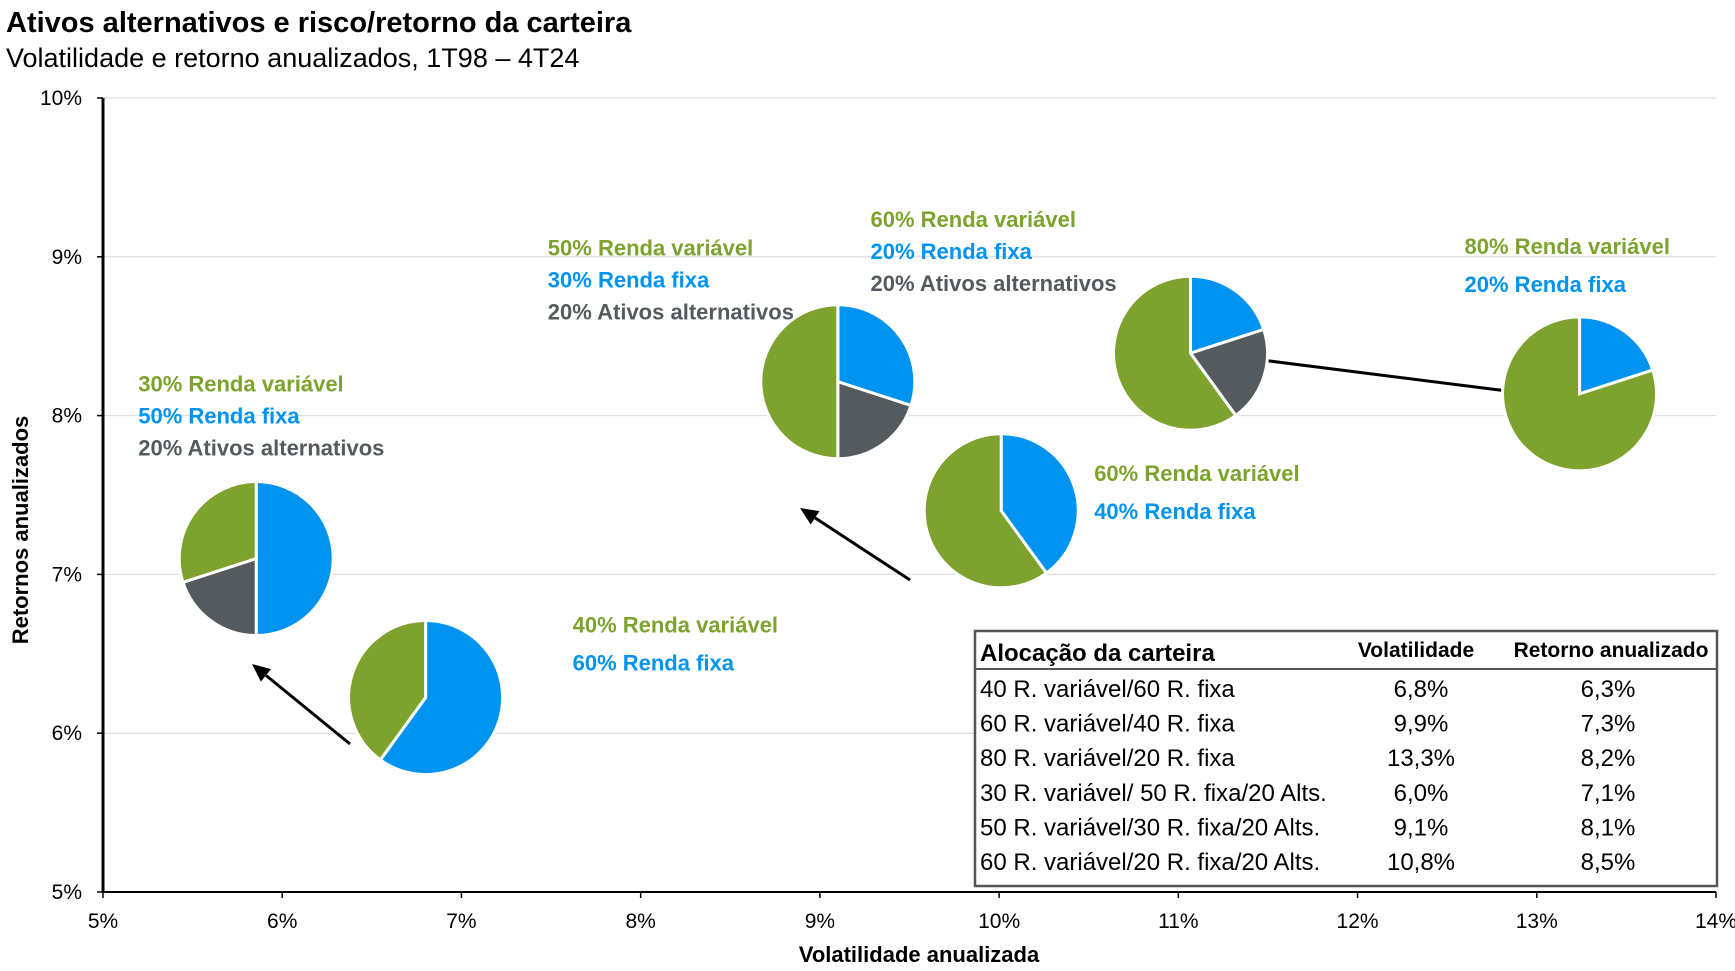 This screenshot has height=971, width=1735. What do you see at coordinates (103, 921) in the screenshot?
I see `x-tick-label: 5%` at bounding box center [103, 921].